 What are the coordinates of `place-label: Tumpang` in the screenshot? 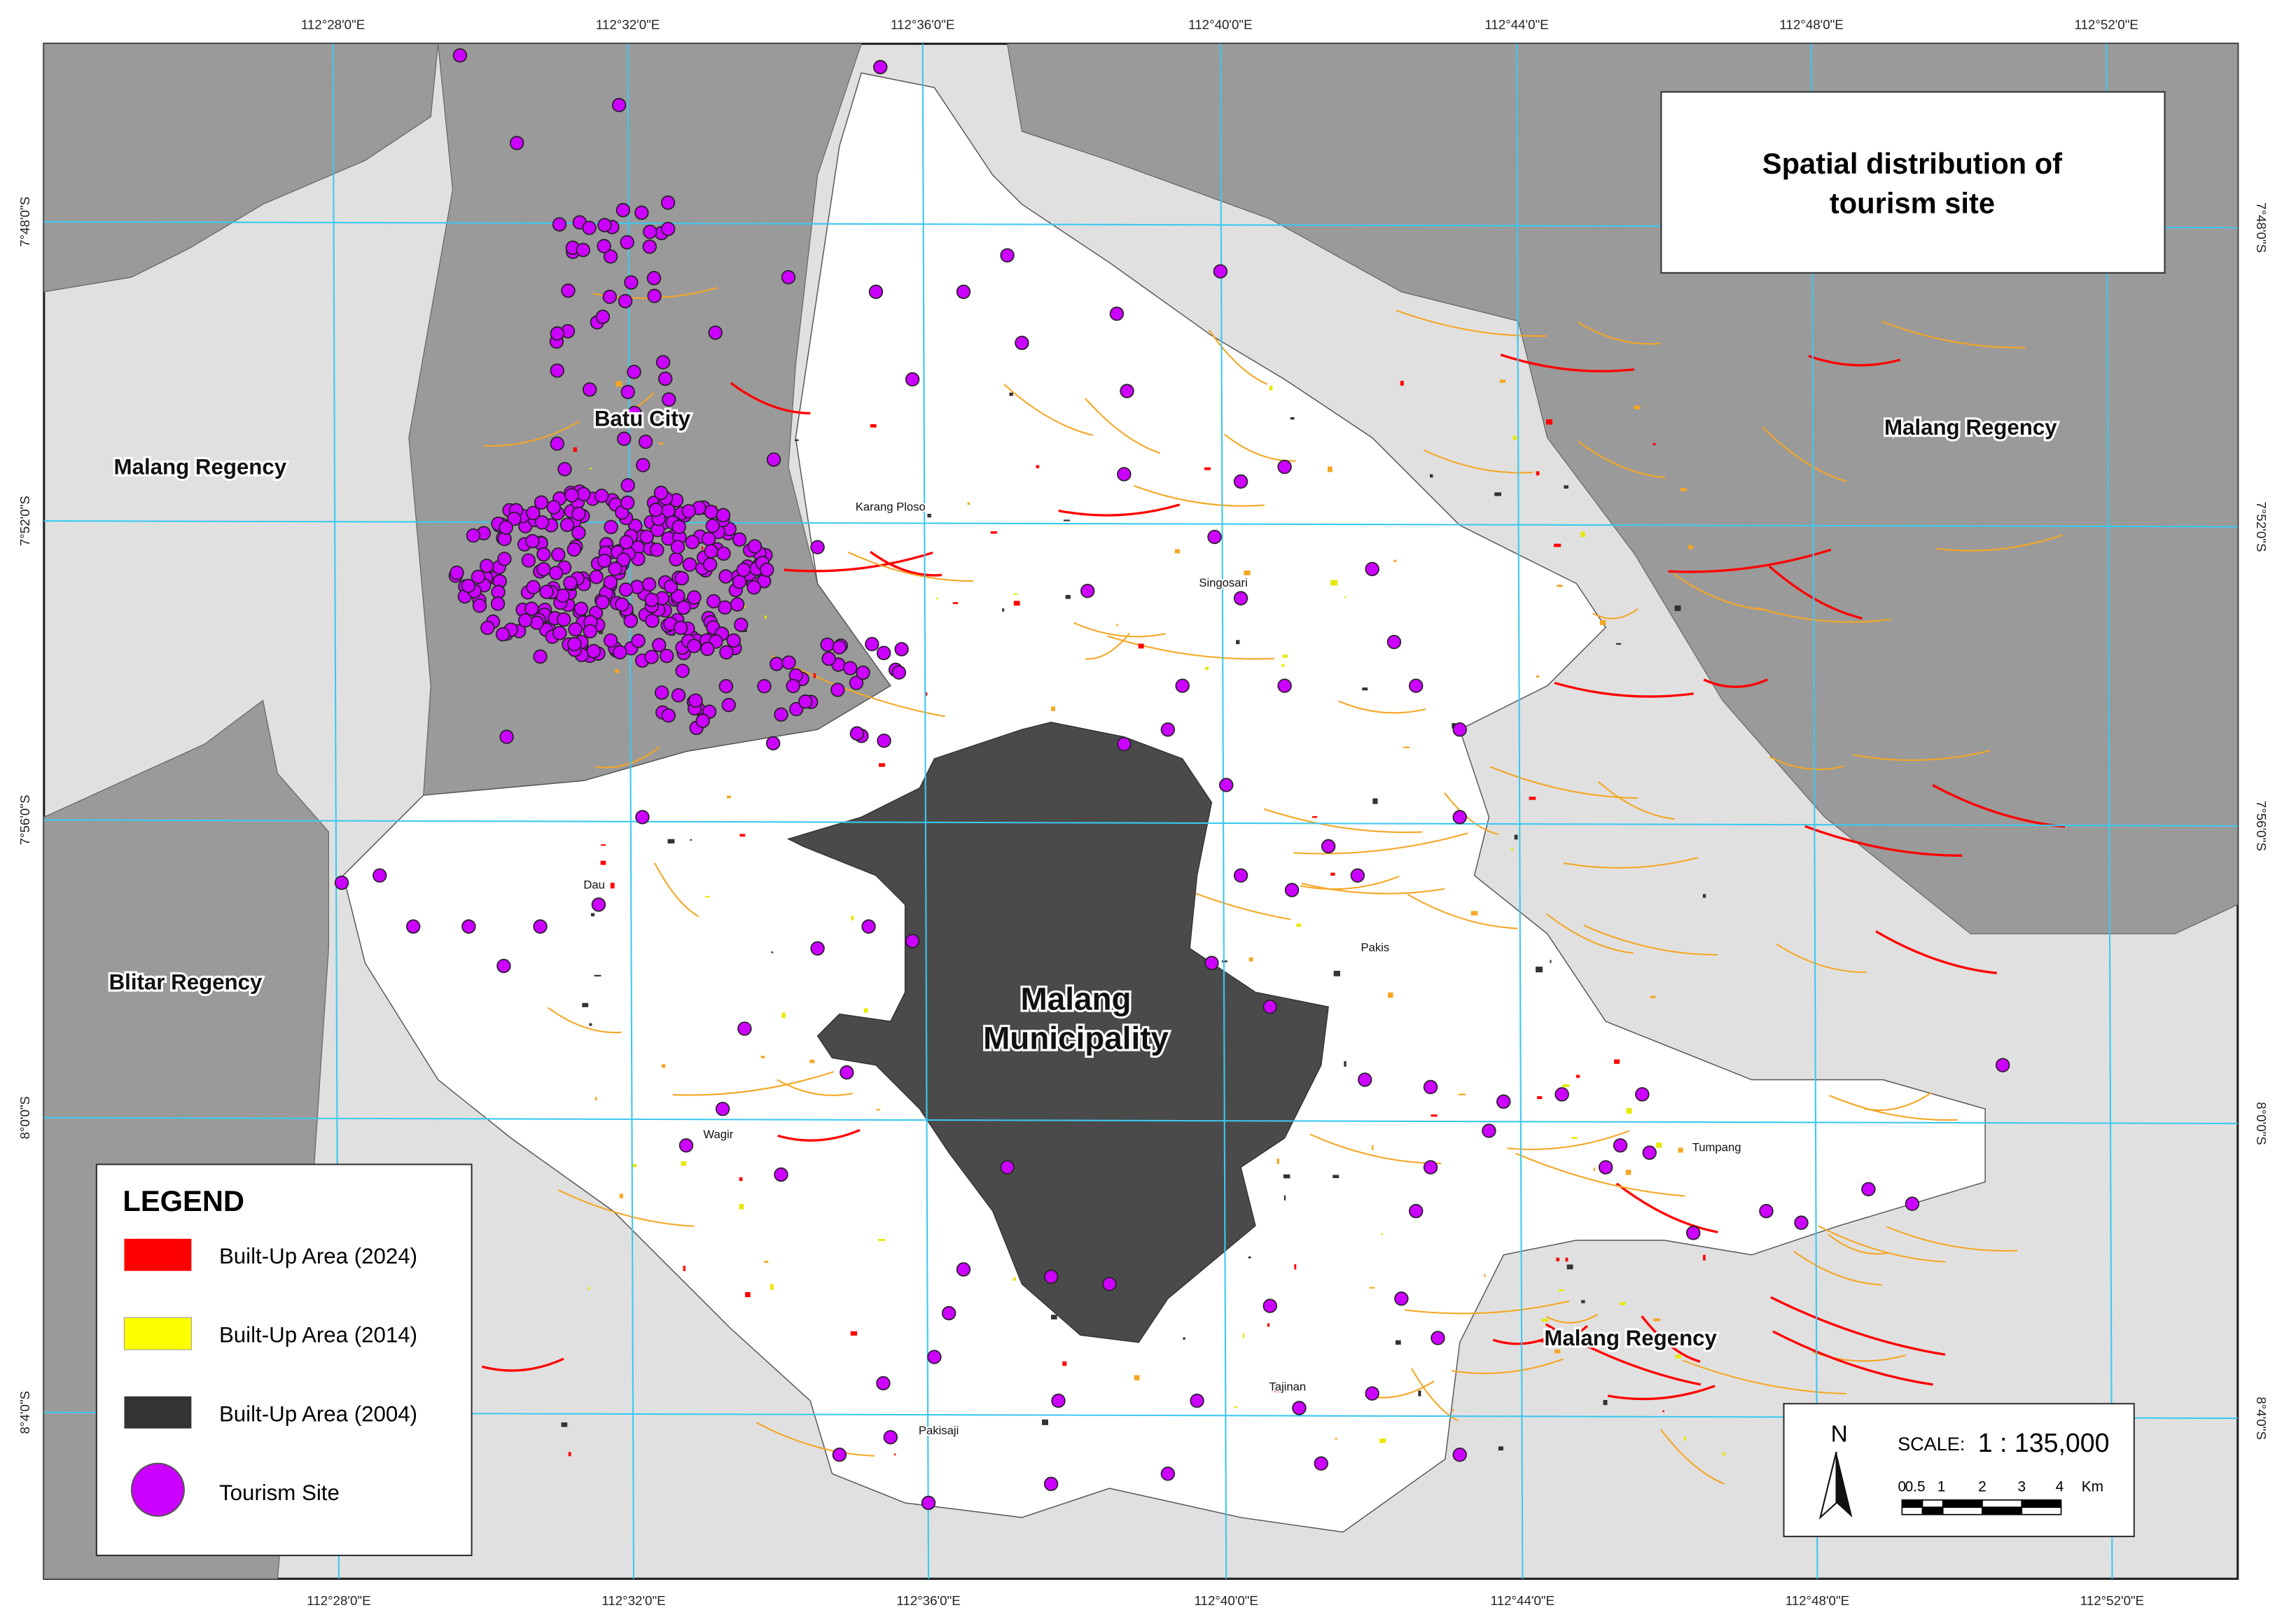 It's located at (1716, 1147).